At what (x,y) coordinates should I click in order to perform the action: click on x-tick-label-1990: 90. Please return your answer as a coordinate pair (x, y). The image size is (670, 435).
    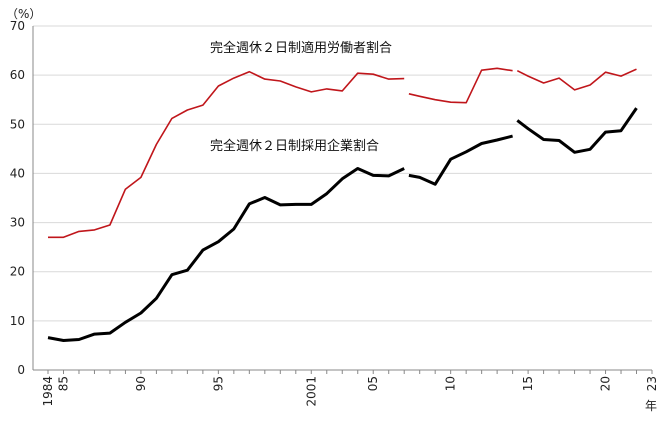
    Looking at the image, I should click on (141, 383).